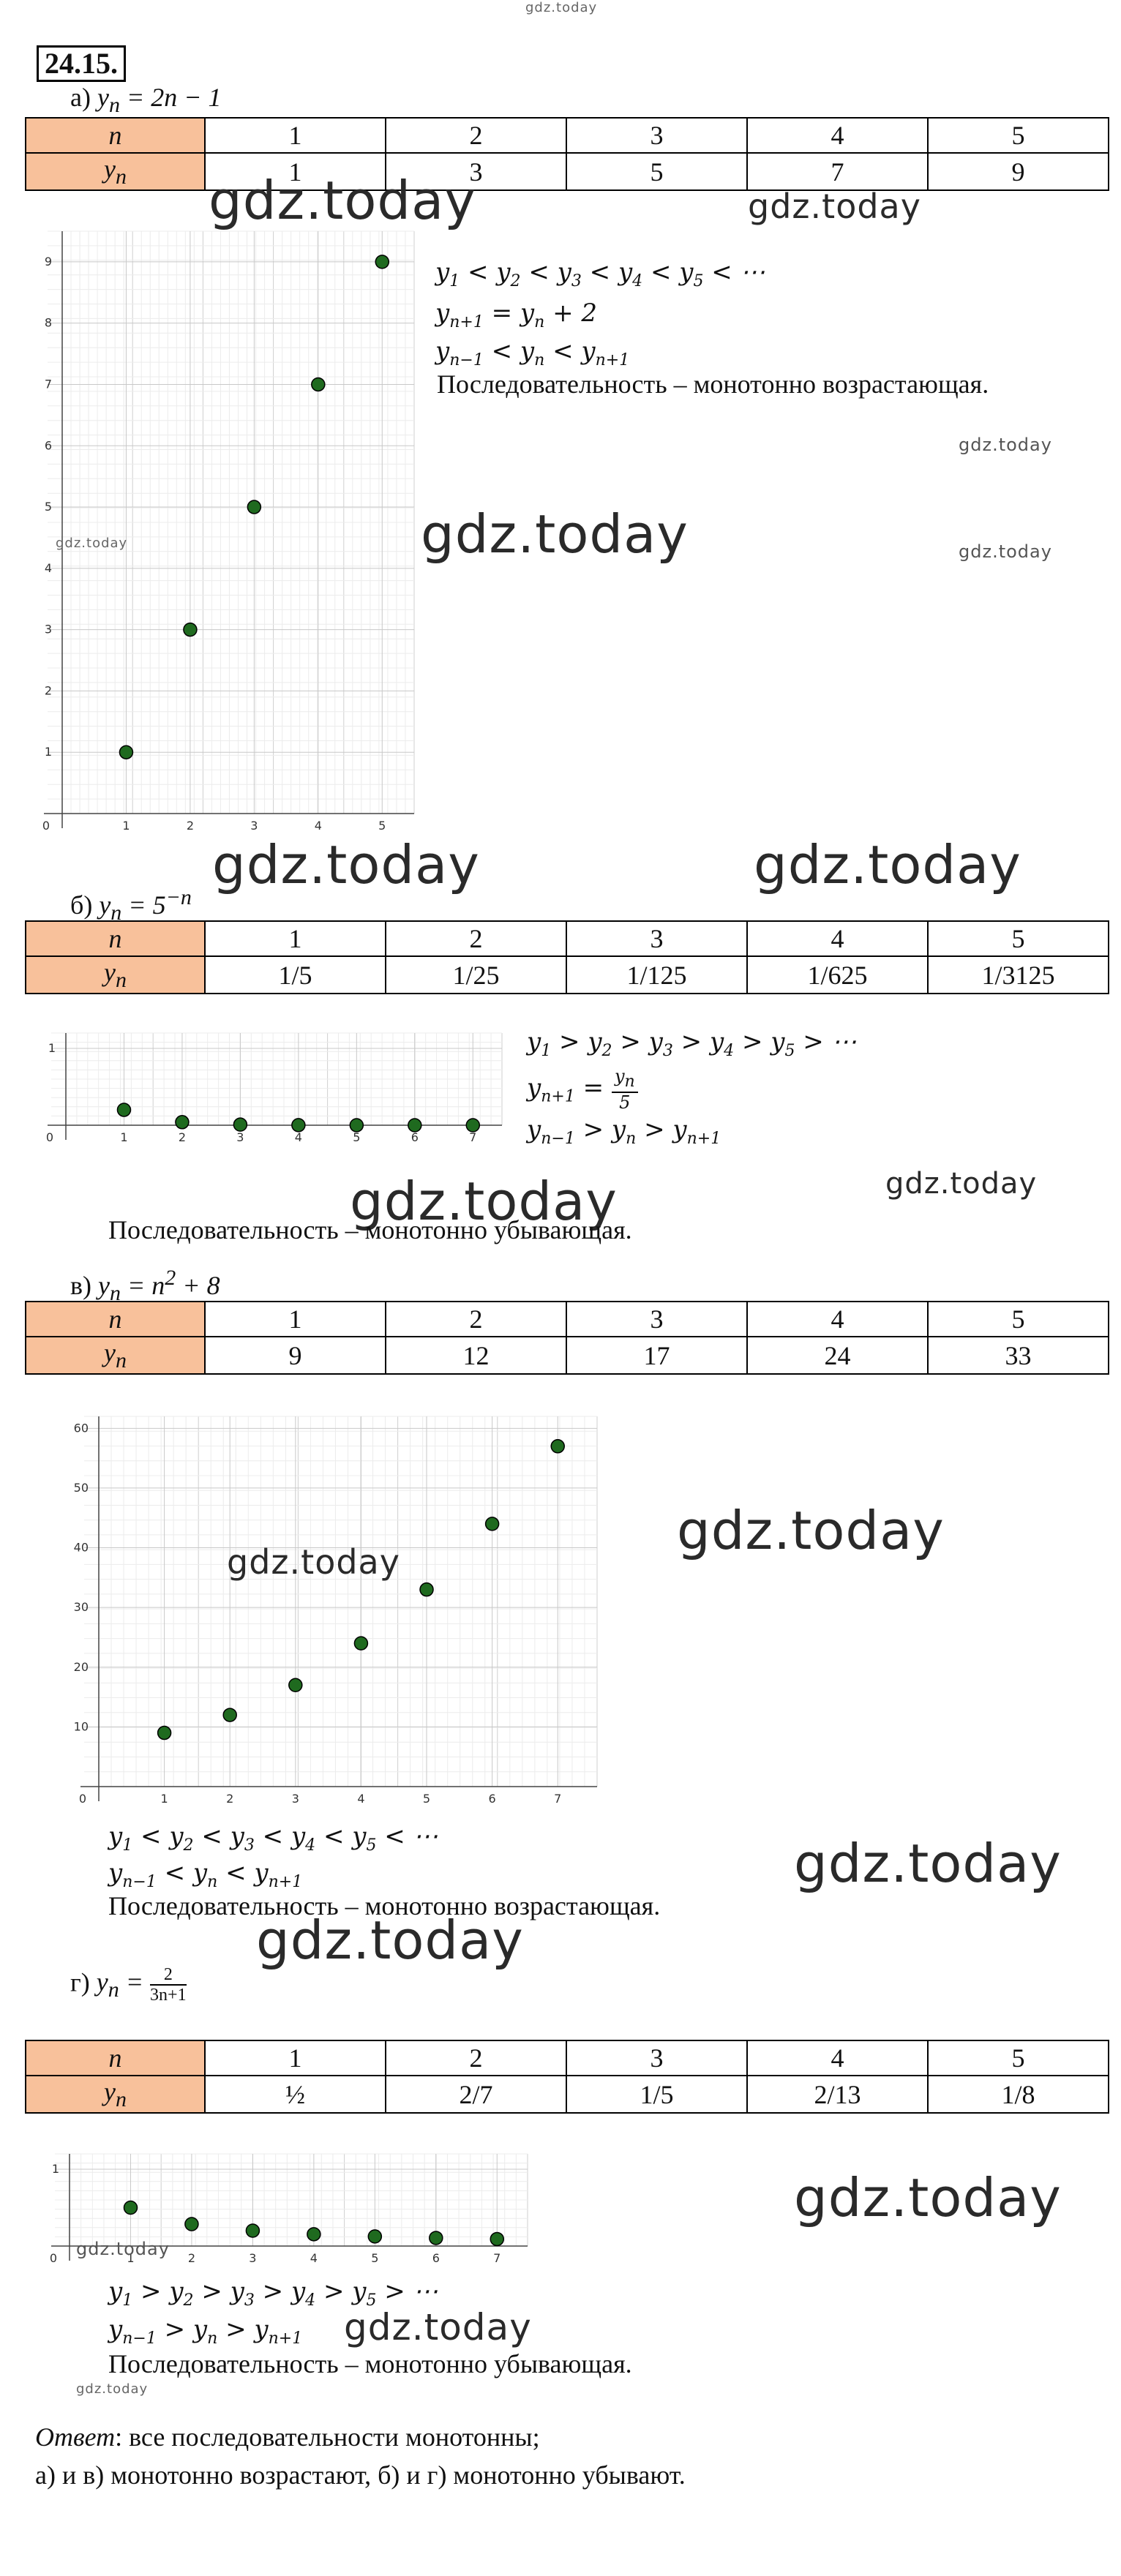 The width and height of the screenshot is (1121, 2576). I want to click on chart-part-a: 0 1 2 3 4 5 1 2 3 4 5 6 7 8 9, so click(229, 531).